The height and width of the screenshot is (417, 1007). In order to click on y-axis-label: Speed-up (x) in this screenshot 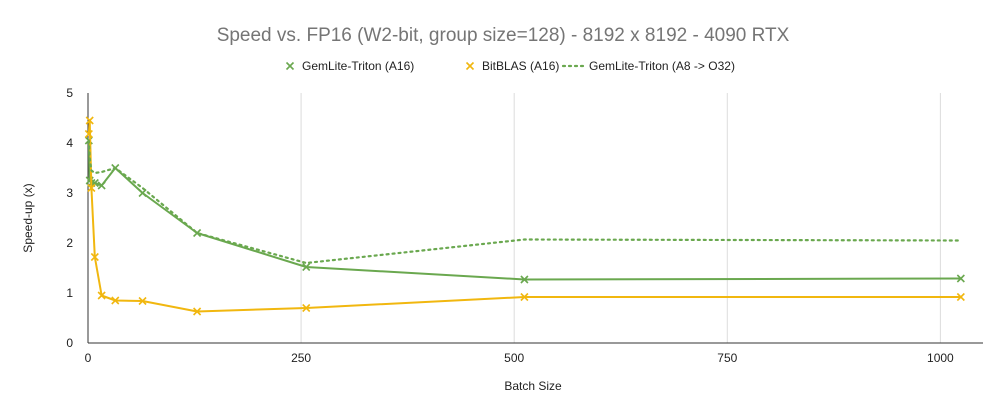, I will do `click(28, 217)`.